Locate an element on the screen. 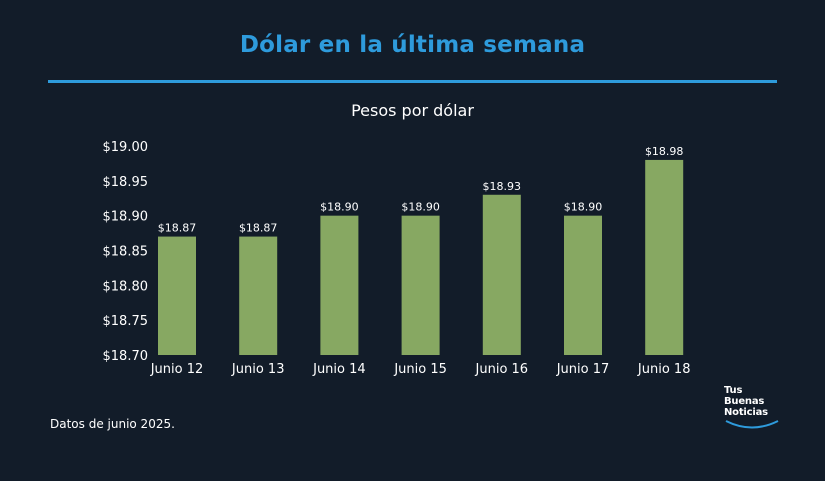 This screenshot has height=481, width=825. y-tick-label: $18.90 is located at coordinates (126, 217).